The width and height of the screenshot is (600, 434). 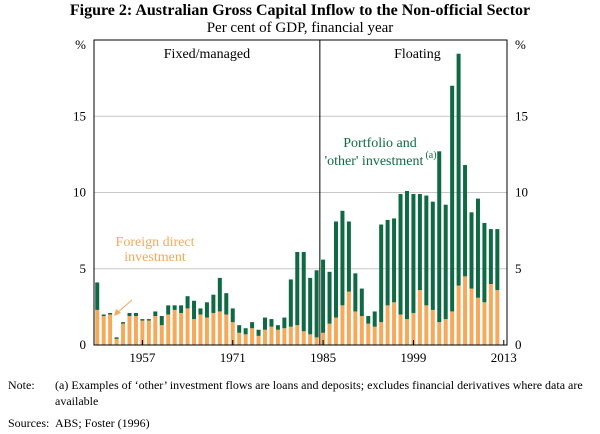 I want to click on y-tick-label-left: 0, so click(x=83, y=344).